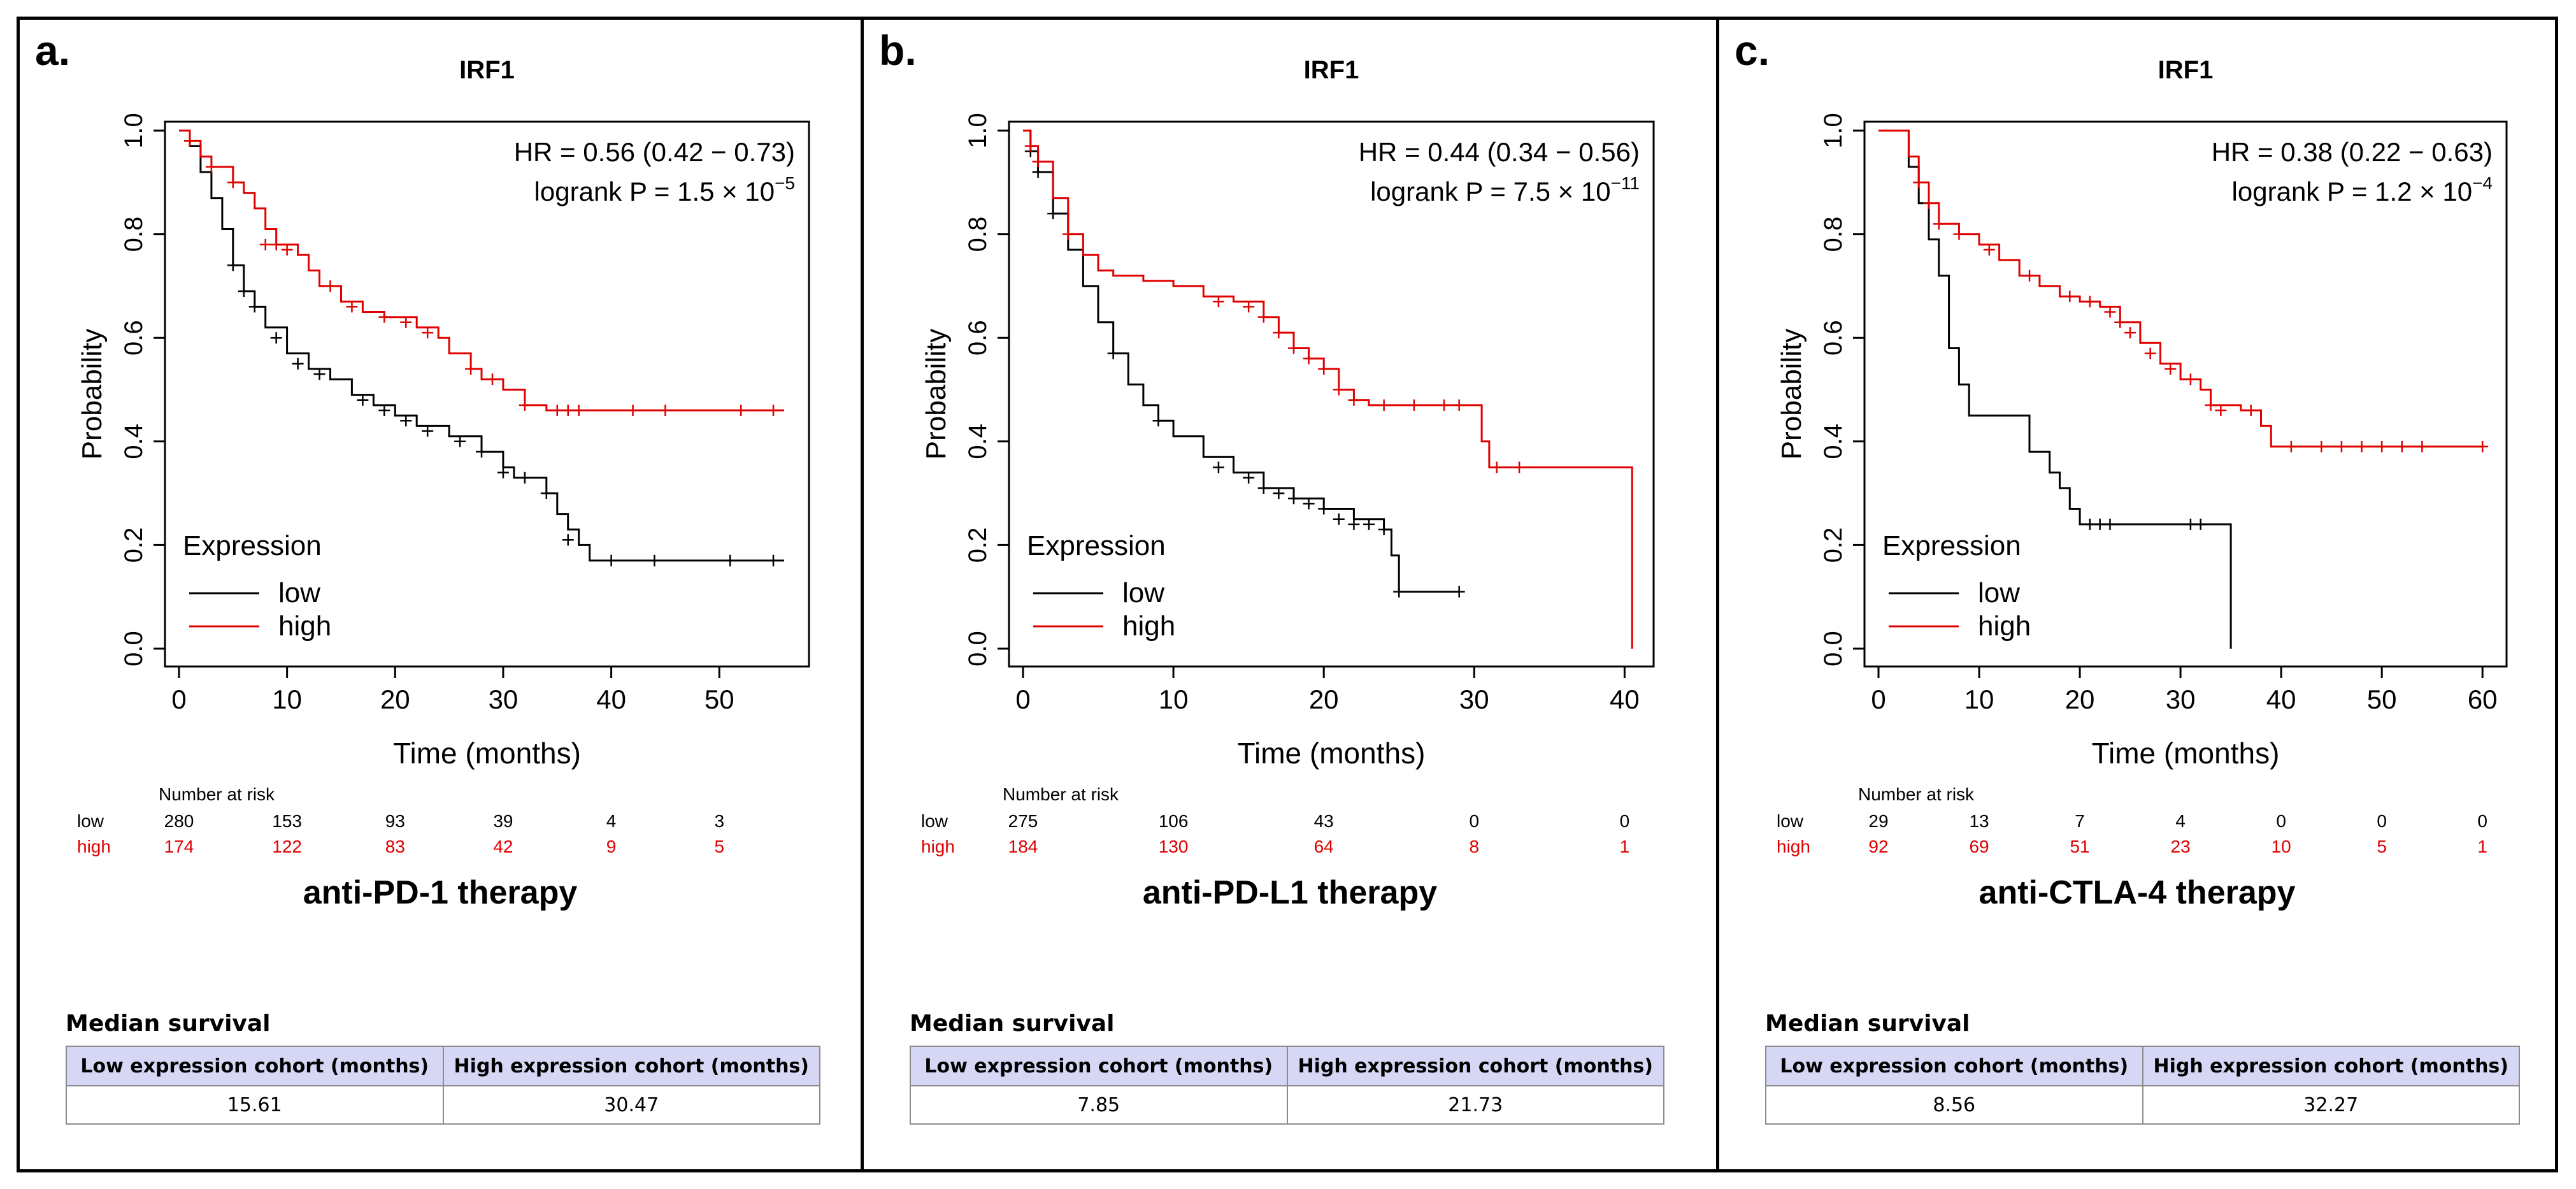 The image size is (2576, 1189). Describe the element at coordinates (611, 846) in the screenshot. I see `risk-count-high: 9` at that location.